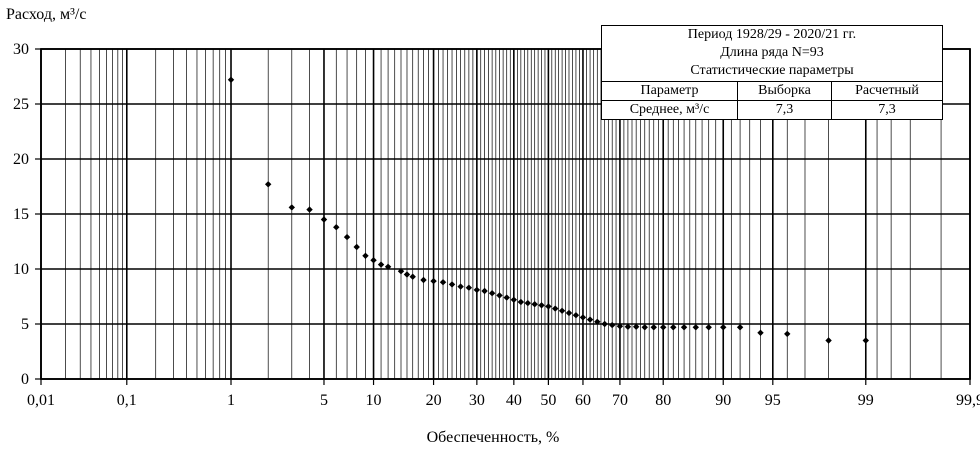  What do you see at coordinates (514, 400) in the screenshot?
I see `x-tick-label: 40` at bounding box center [514, 400].